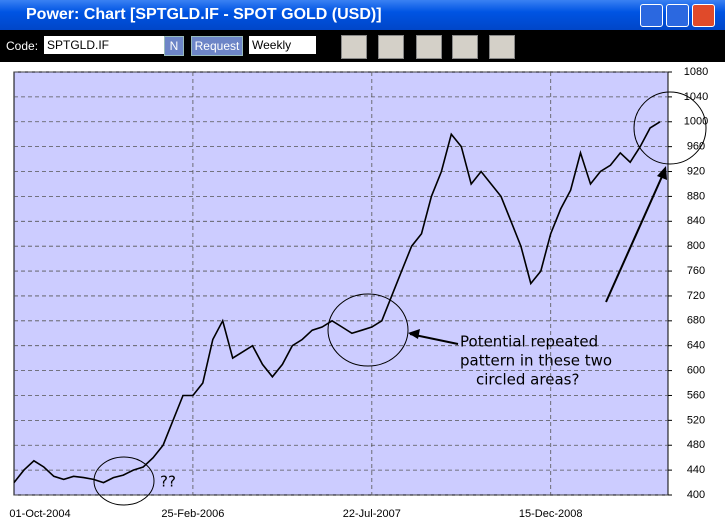 This screenshot has width=725, height=526. What do you see at coordinates (22, 46) in the screenshot?
I see `code-label: Code:` at bounding box center [22, 46].